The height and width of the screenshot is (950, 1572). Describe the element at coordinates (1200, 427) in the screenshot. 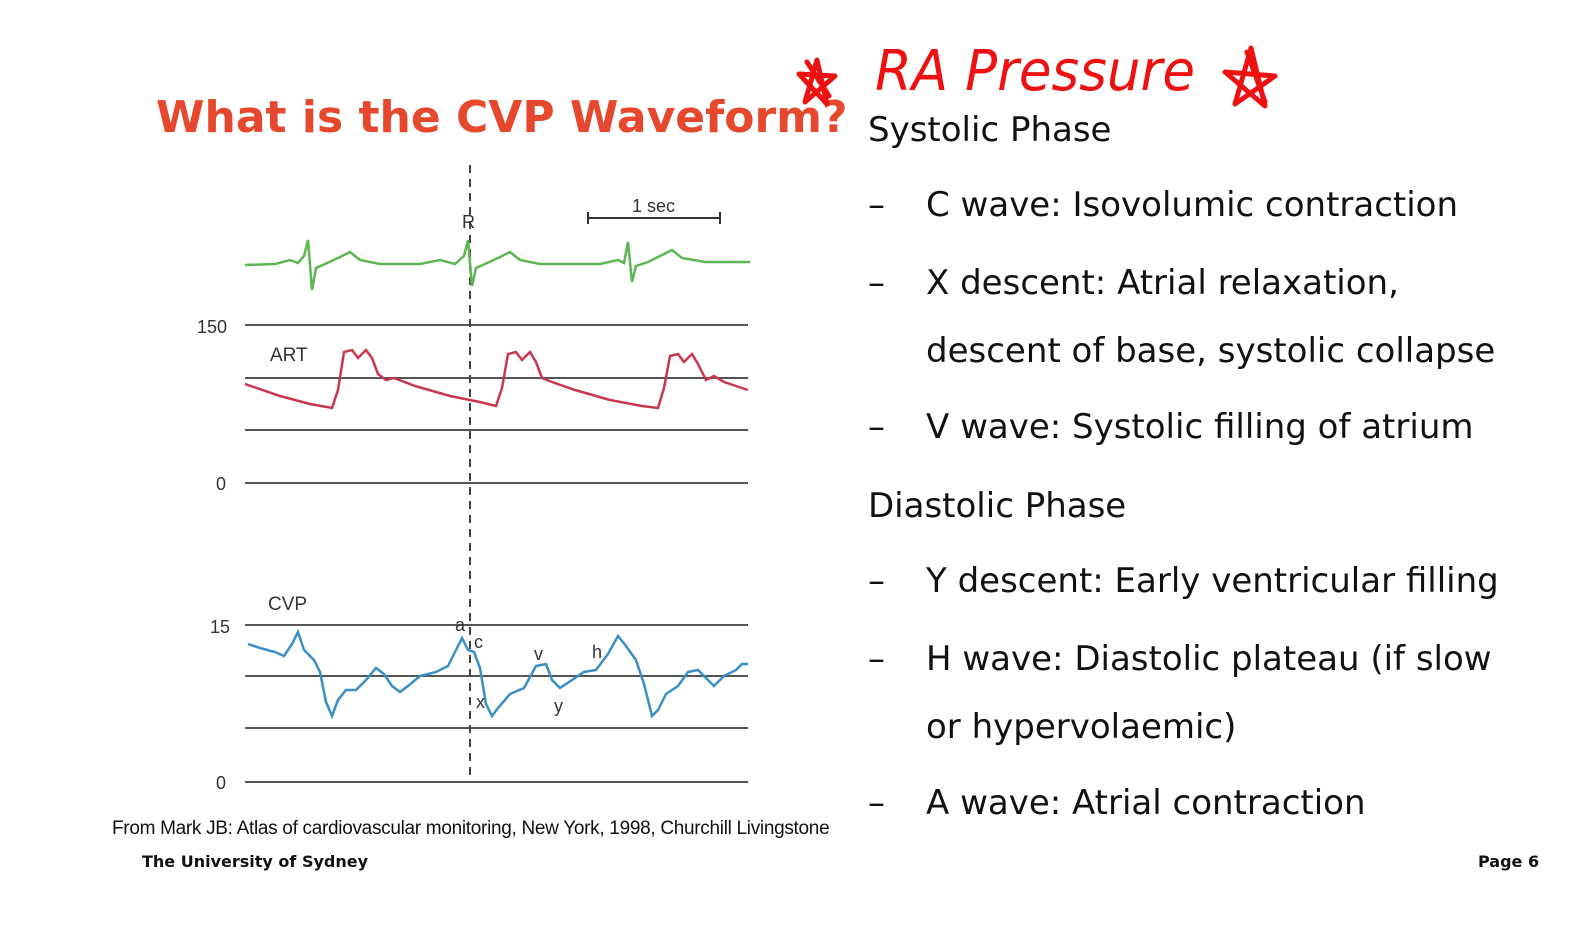

I see `bullet-text: V wave: Systolic filling of atrium` at that location.